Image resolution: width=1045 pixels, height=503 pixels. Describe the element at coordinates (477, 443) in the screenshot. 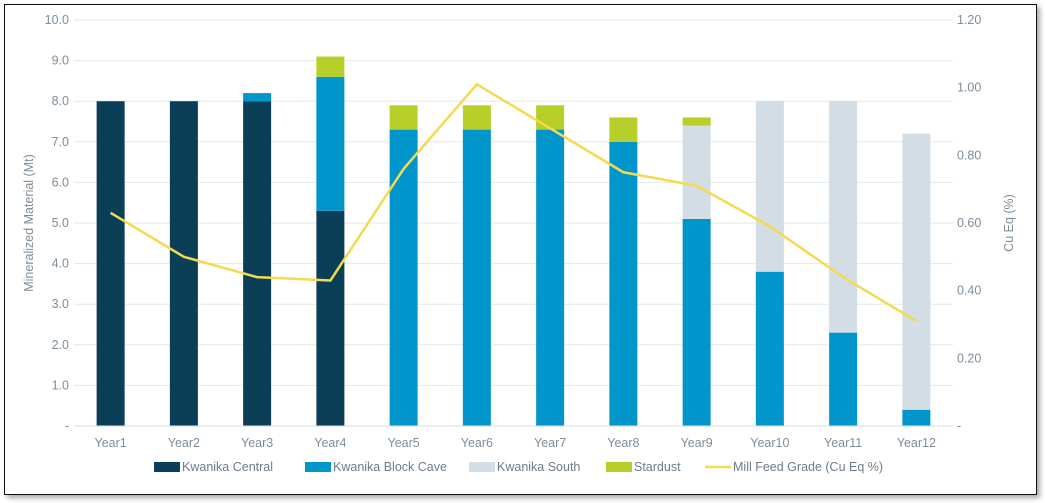

I see `x-tick-label: Year6` at that location.